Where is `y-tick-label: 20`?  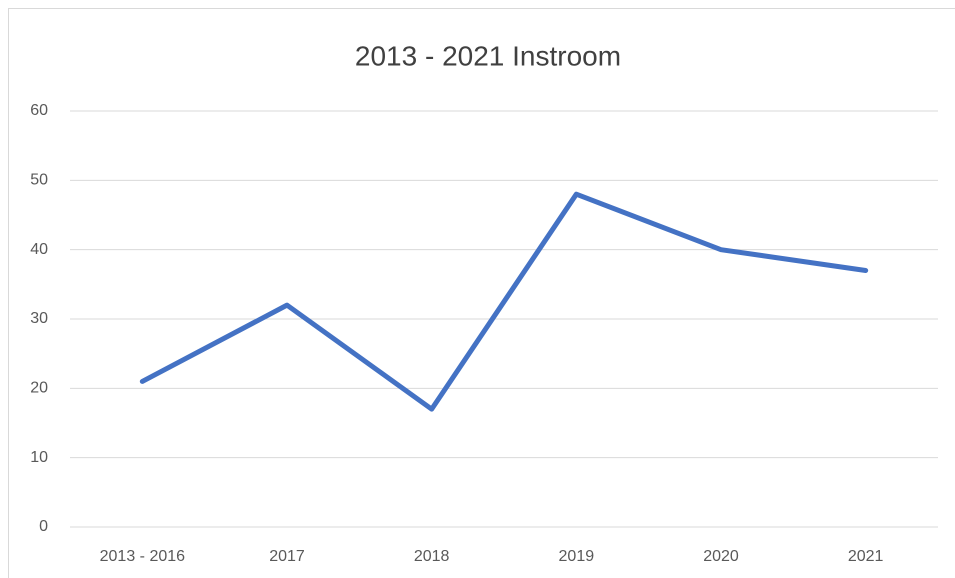
y-tick-label: 20 is located at coordinates (39, 388).